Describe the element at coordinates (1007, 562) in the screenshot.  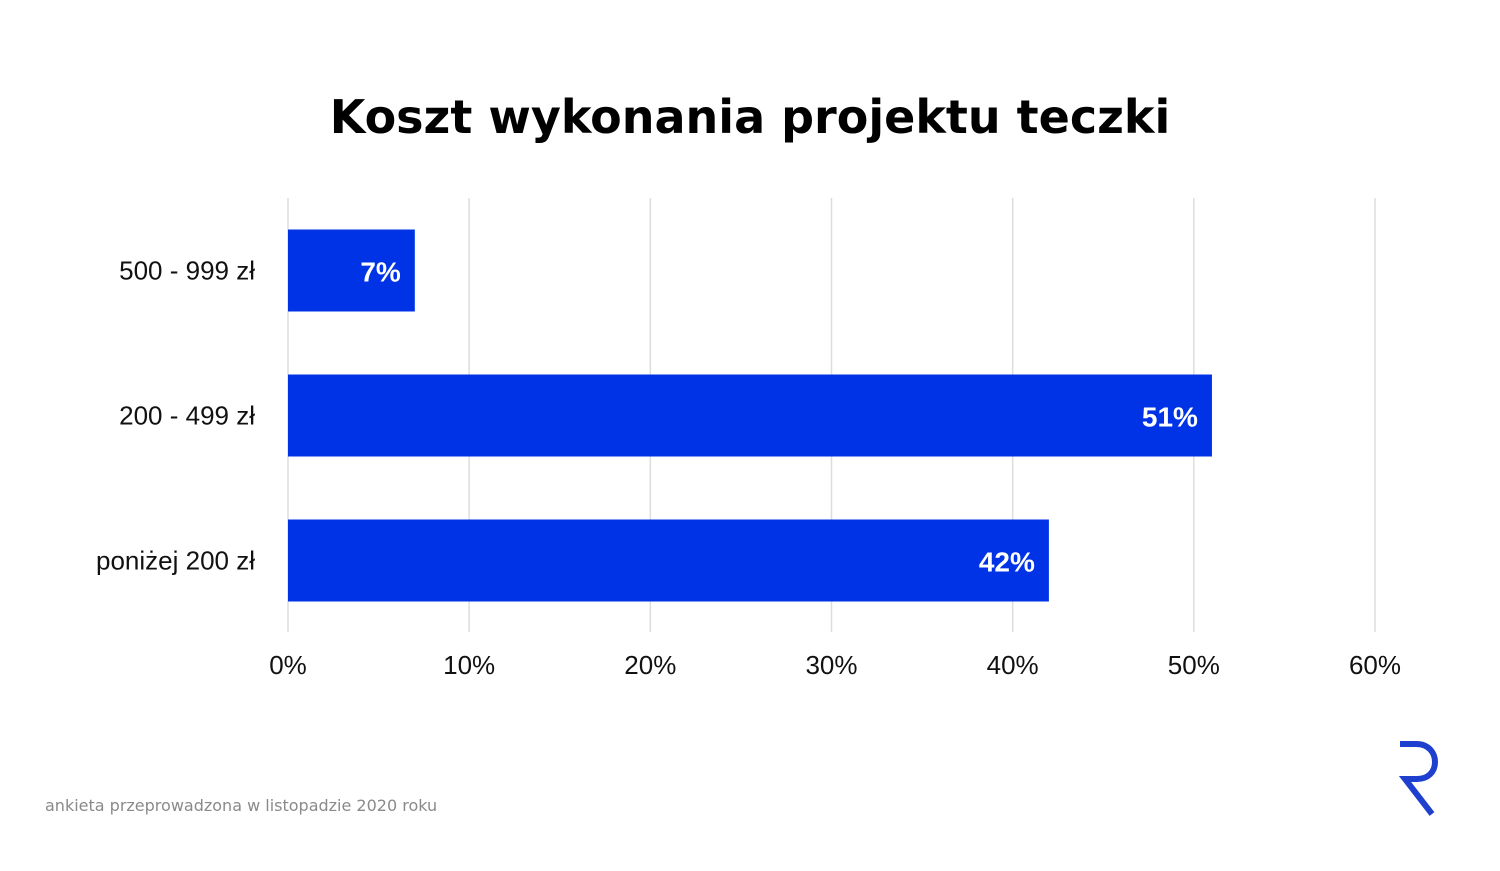
I see `value-label: 42%` at that location.